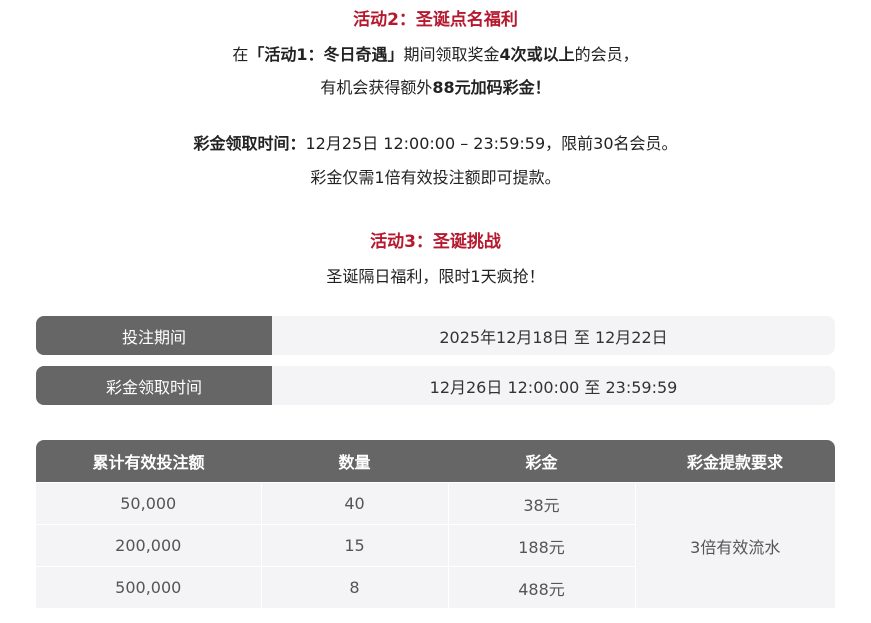 Image resolution: width=871 pixels, height=623 pixels. Describe the element at coordinates (606, 54) in the screenshot. I see `text: 的会员，` at that location.